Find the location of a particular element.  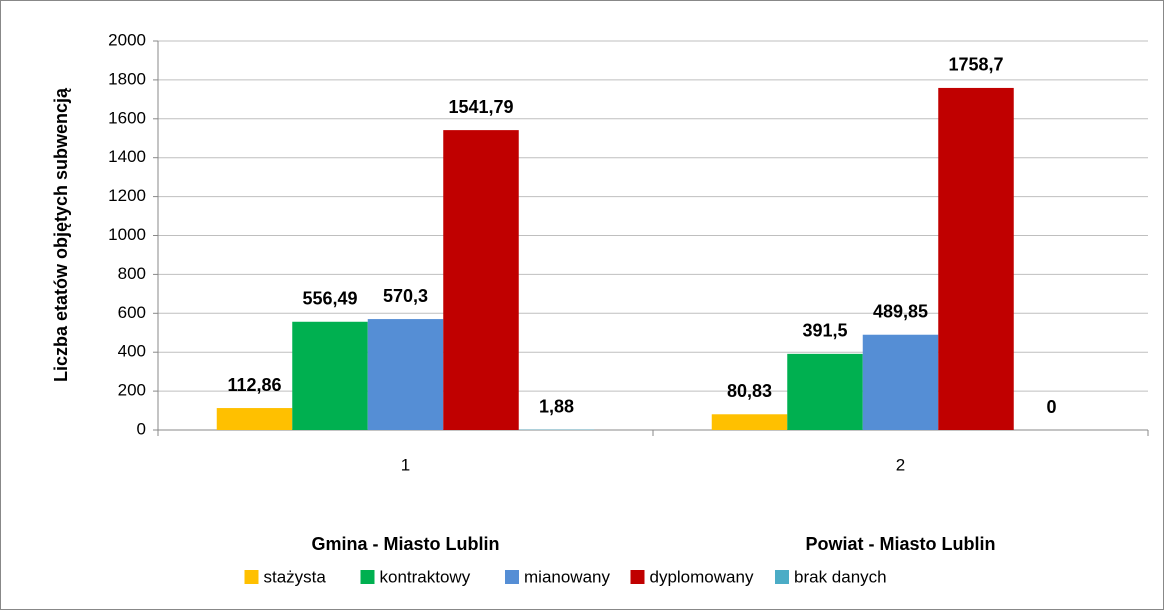

y-tick-label: 1800 is located at coordinates (127, 78).